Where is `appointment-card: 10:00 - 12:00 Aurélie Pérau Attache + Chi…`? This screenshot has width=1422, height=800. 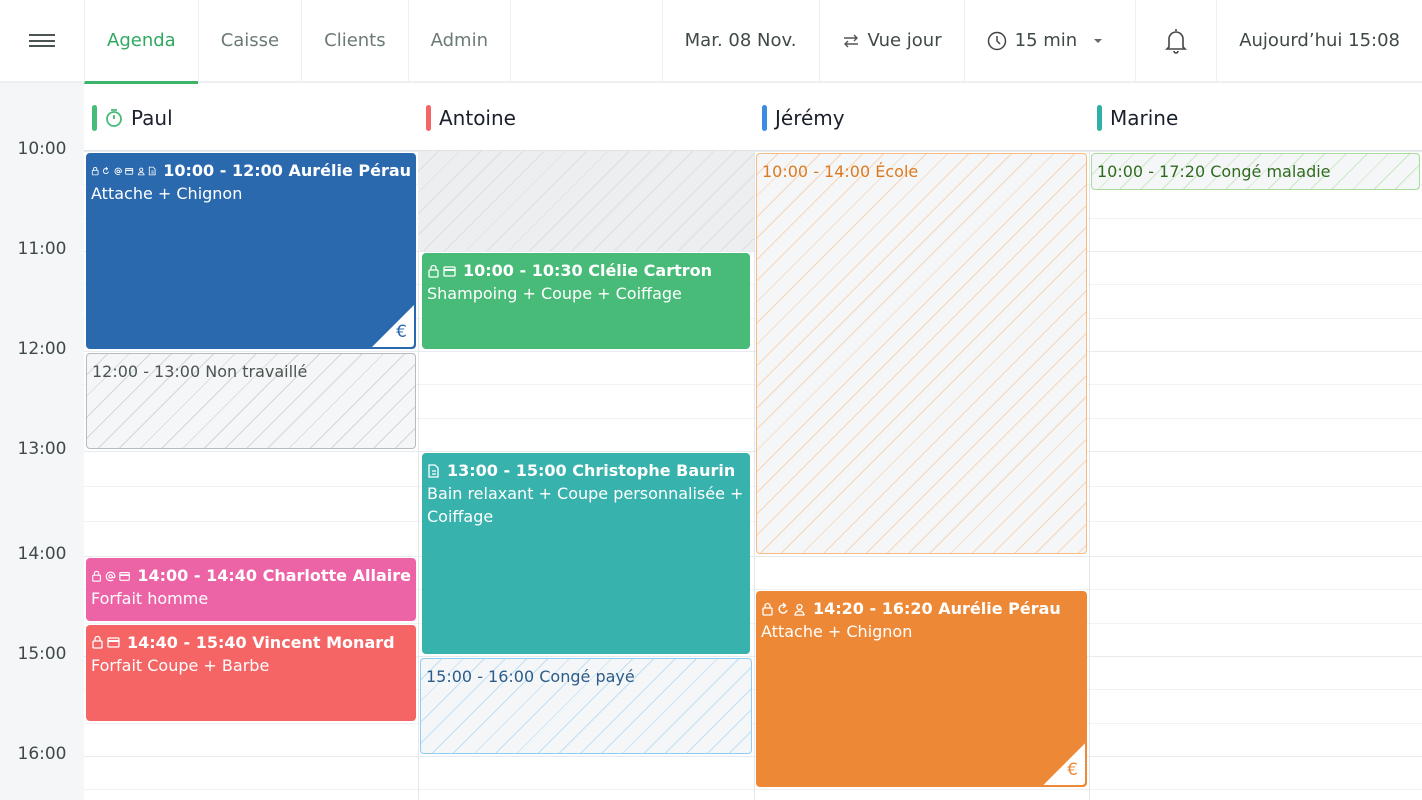 appointment-card: 10:00 - 12:00 Aurélie Pérau Attache + Chi… is located at coordinates (251, 251).